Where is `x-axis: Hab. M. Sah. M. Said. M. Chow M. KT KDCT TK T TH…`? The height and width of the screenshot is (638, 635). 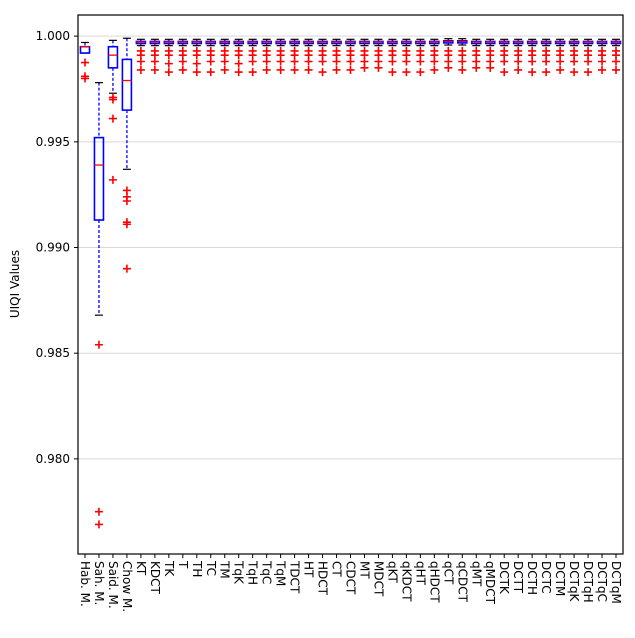
x-axis: Hab. M. Sah. M. Said. M. Chow M. KT KDCT TK T TH… is located at coordinates (350, 583).